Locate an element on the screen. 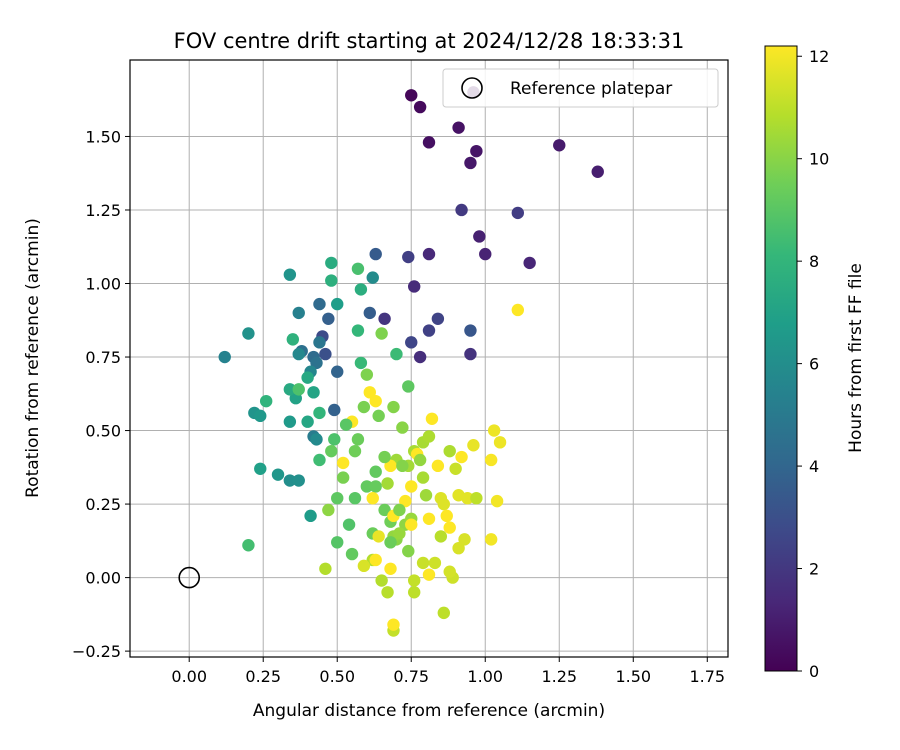 This screenshot has width=900, height=750. y-axis-ticks: −0.25 0.00 0.25 0.50 0.75 1.00 1.25 1.50 is located at coordinates (101, 394).